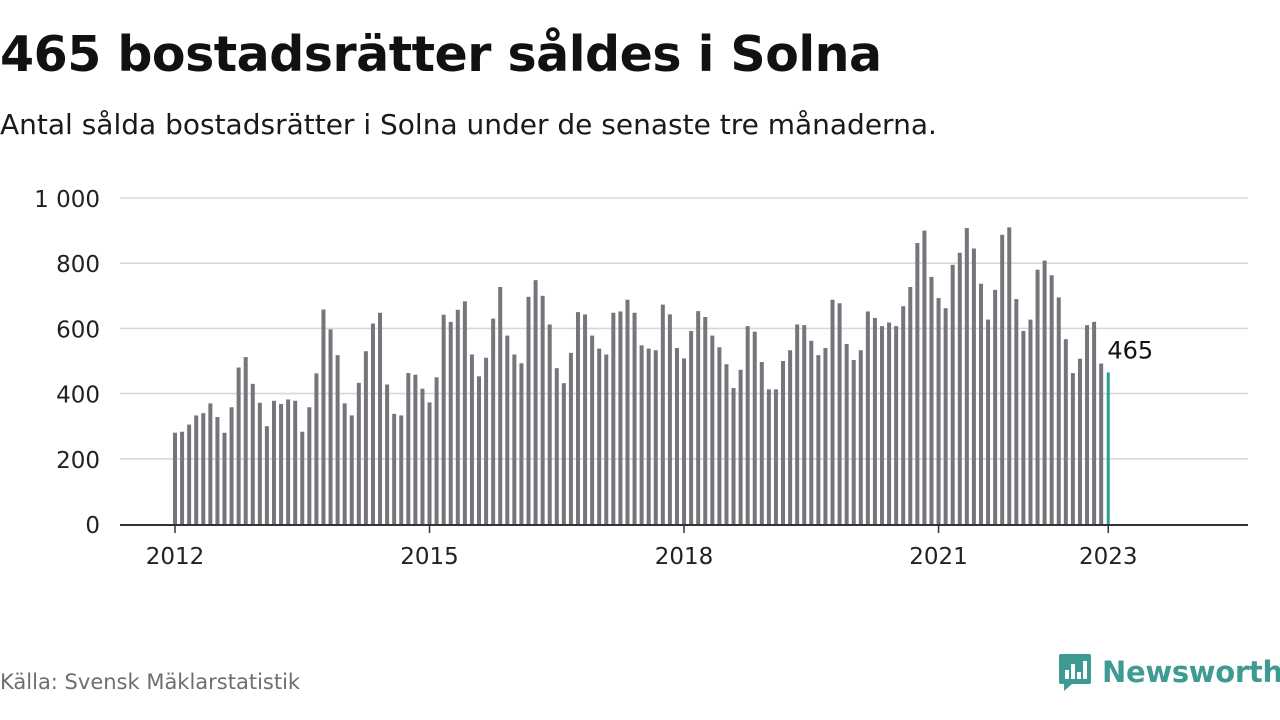 The height and width of the screenshot is (720, 1280). I want to click on y-tick-label: 1 000, so click(67, 200).